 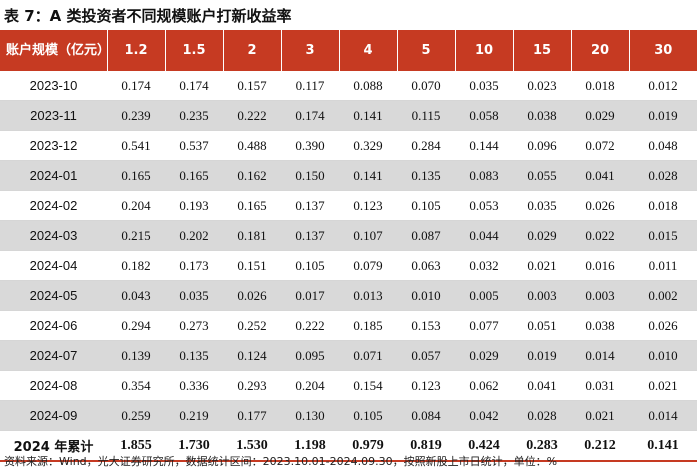 What do you see at coordinates (600, 235) in the screenshot?
I see `return-value: 0.022` at bounding box center [600, 235].